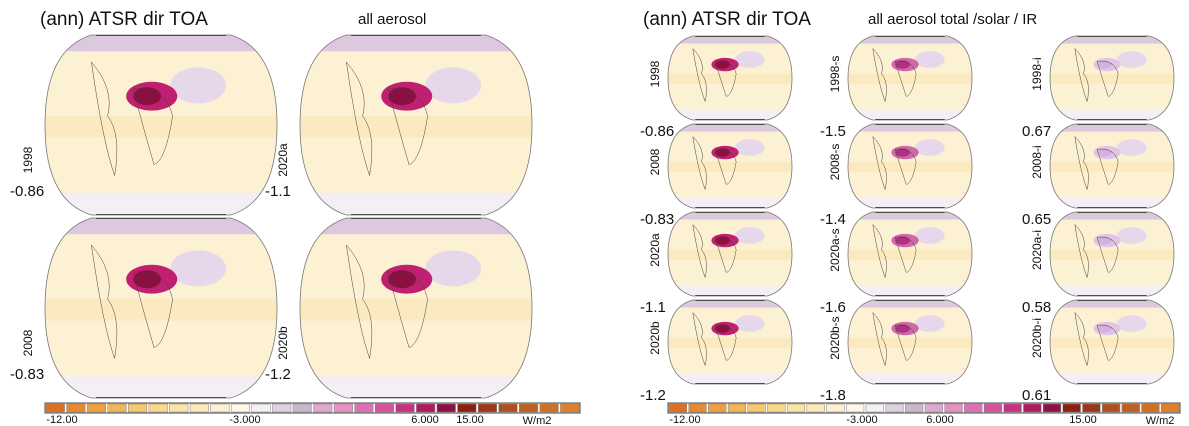 The height and width of the screenshot is (426, 1189). What do you see at coordinates (1037, 250) in the screenshot?
I see `map-label: 2020a-i` at bounding box center [1037, 250].